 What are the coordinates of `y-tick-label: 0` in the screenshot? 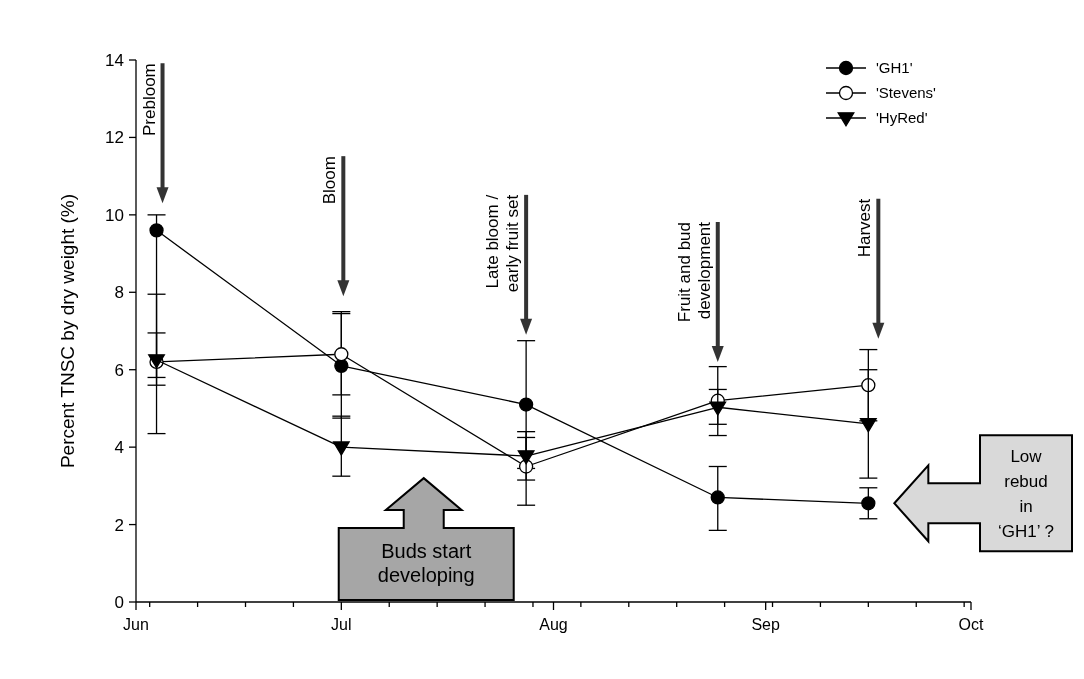 It's located at (119, 602).